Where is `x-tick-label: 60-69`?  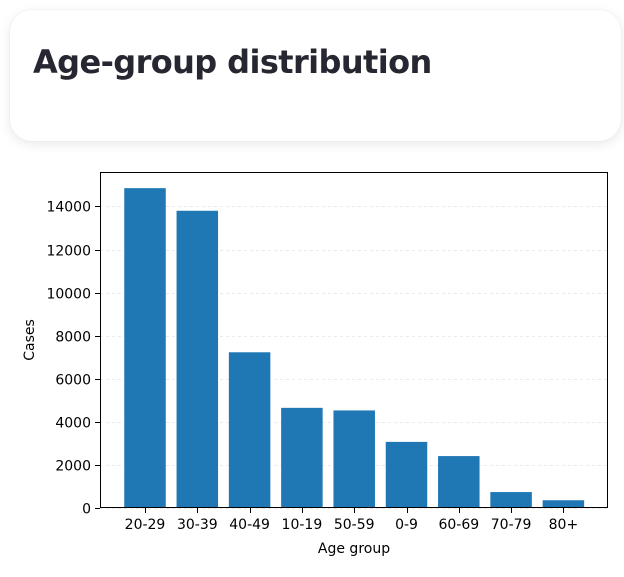
x-tick-label: 60-69 is located at coordinates (458, 525).